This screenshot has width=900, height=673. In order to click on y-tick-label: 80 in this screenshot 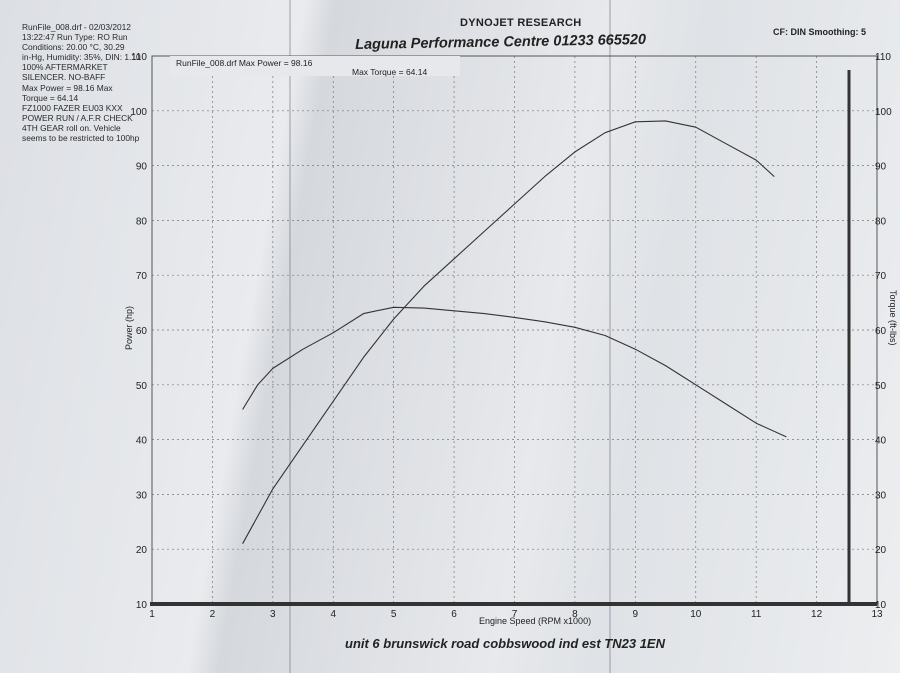, I will do `click(142, 221)`.